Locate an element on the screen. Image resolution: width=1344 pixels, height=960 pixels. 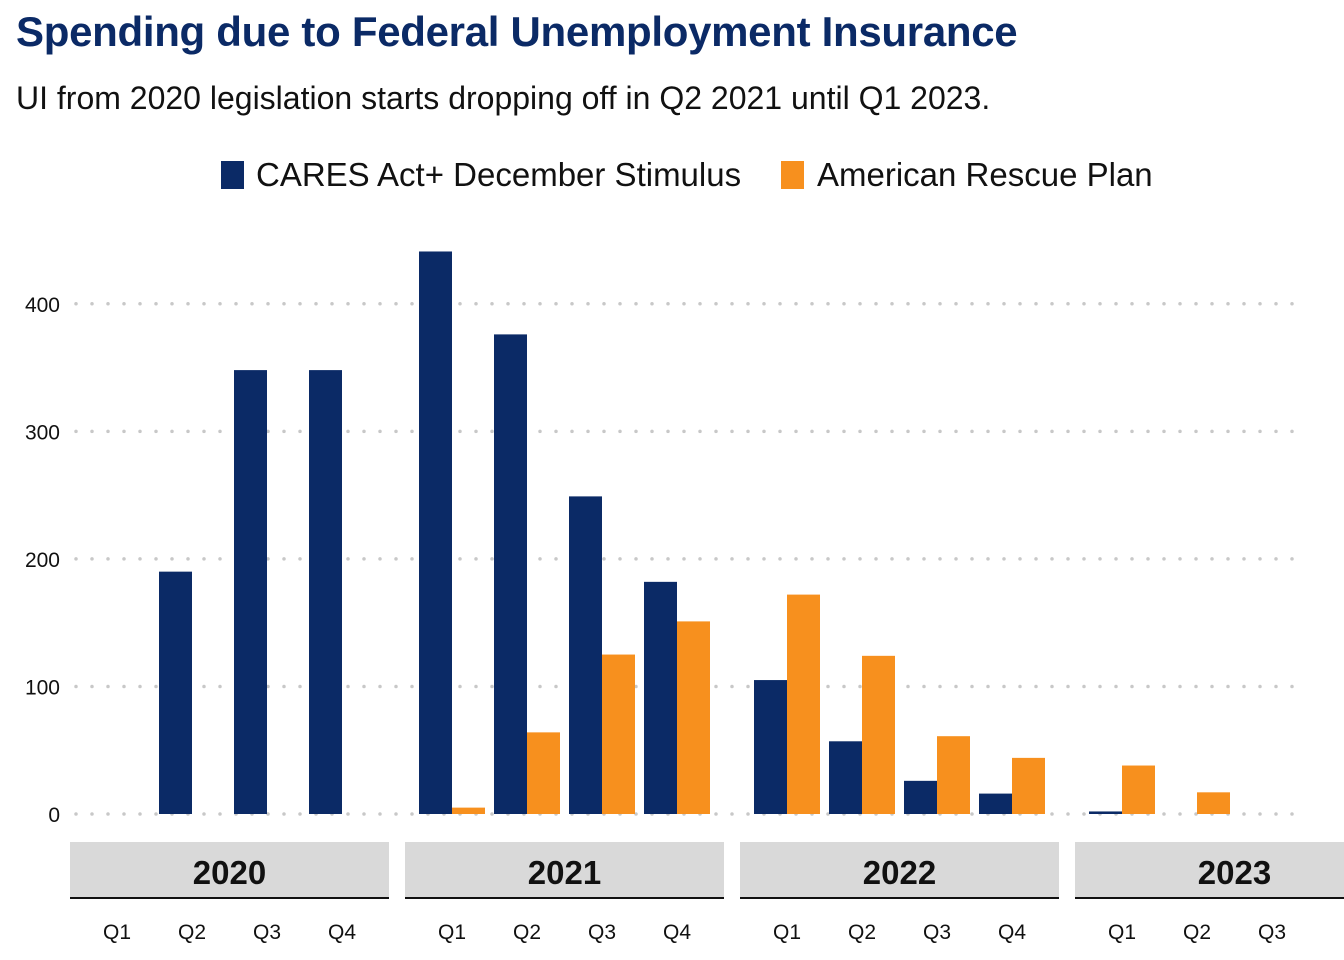
bar-cares-2020-Q4 is located at coordinates (325, 592).